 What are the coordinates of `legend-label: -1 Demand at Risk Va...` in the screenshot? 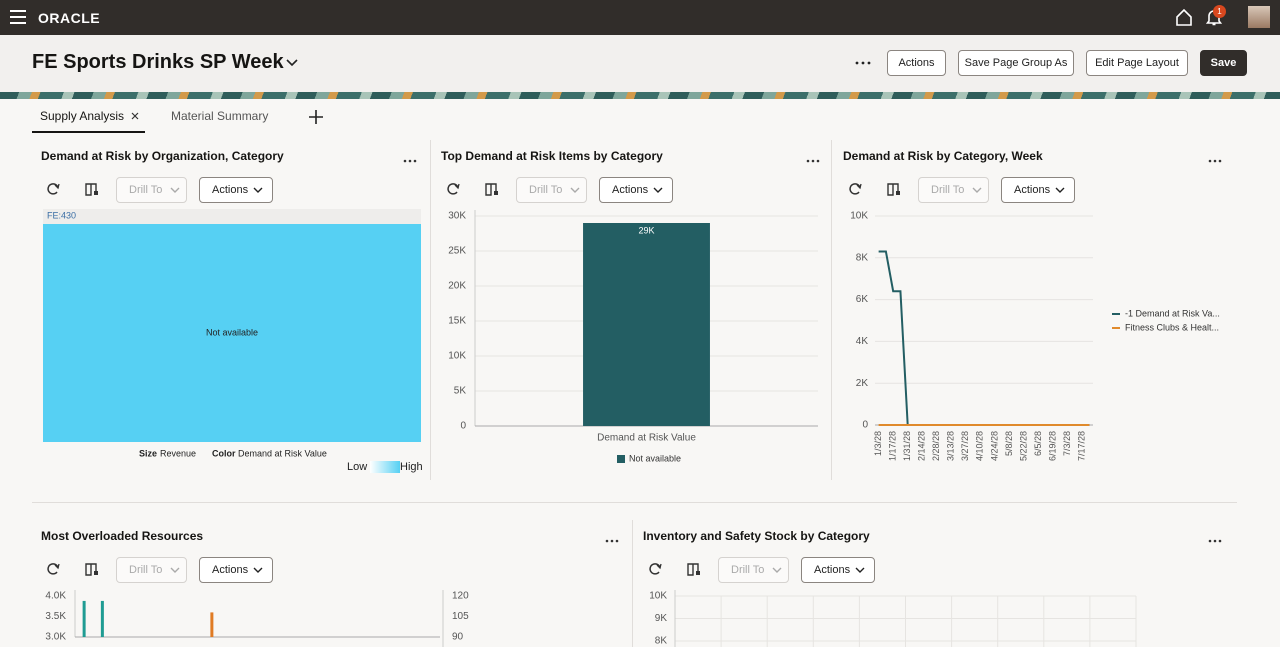 It's located at (1172, 313).